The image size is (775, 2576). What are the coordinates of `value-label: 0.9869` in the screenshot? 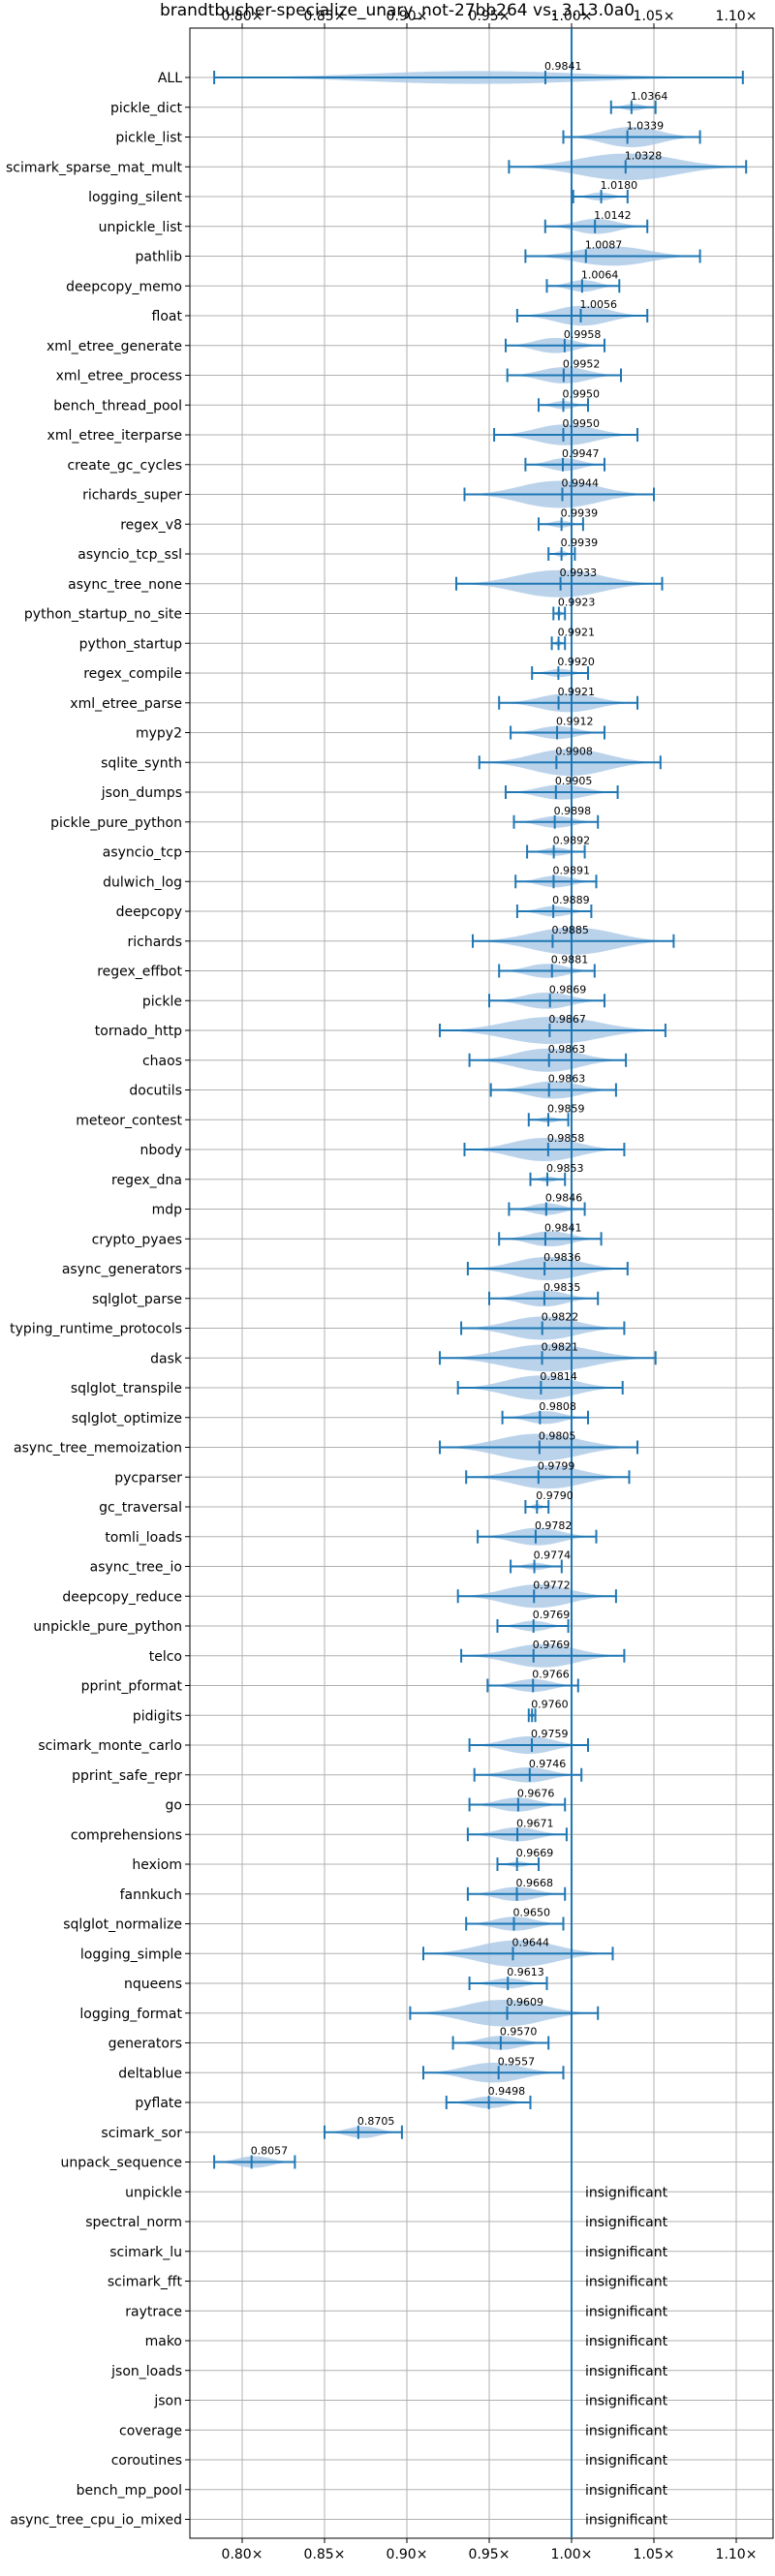 It's located at (568, 989).